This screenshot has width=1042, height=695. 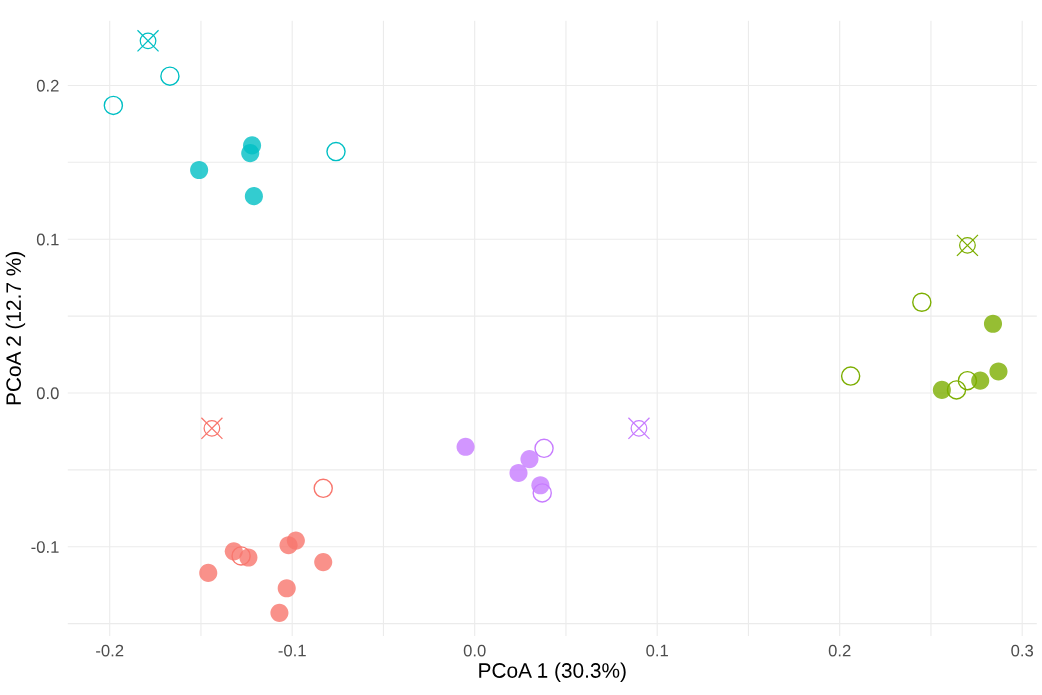 What do you see at coordinates (45, 547) in the screenshot?
I see `y-tick-label: -0.1` at bounding box center [45, 547].